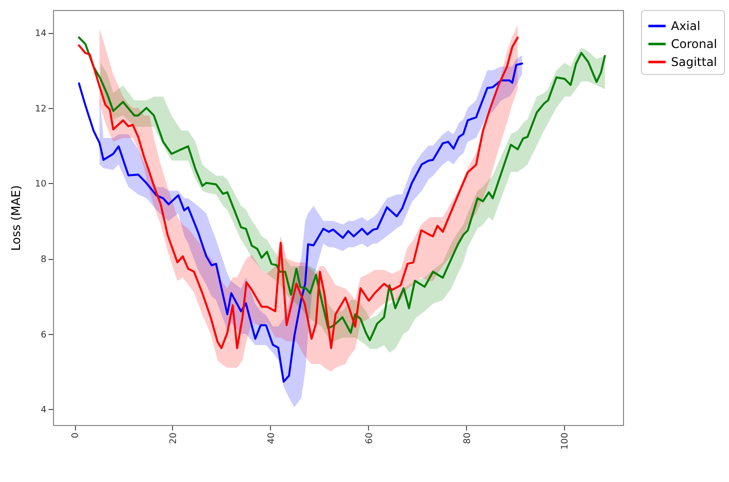  What do you see at coordinates (43, 411) in the screenshot?
I see `y-tick-label: 4` at bounding box center [43, 411].